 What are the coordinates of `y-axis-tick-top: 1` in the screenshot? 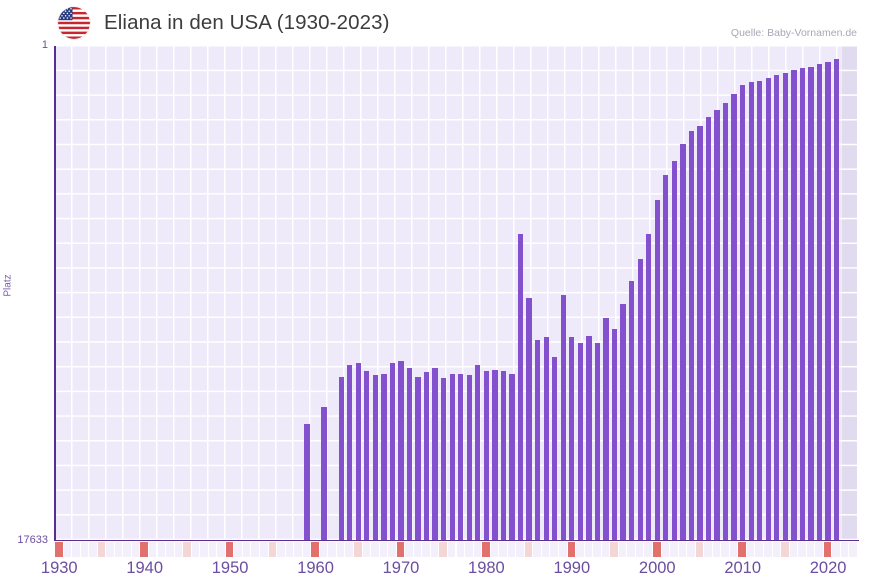 It's located at (44, 45).